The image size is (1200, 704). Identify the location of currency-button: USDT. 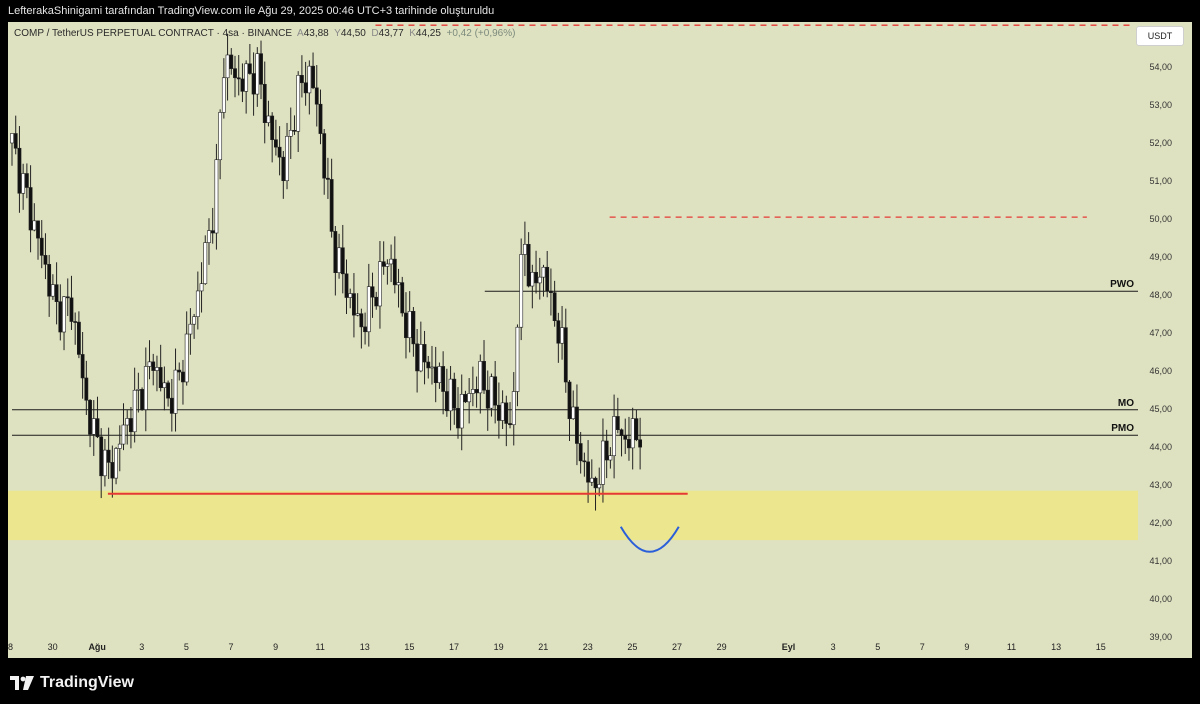
(1160, 36).